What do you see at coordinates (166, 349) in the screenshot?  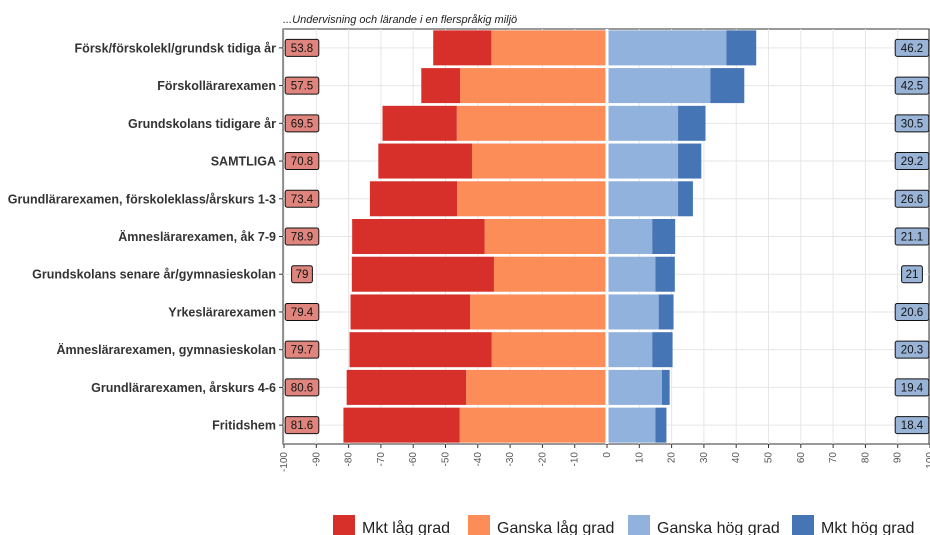 I see `category-label: Ämneslärarexamen, gymnasieskolan` at bounding box center [166, 349].